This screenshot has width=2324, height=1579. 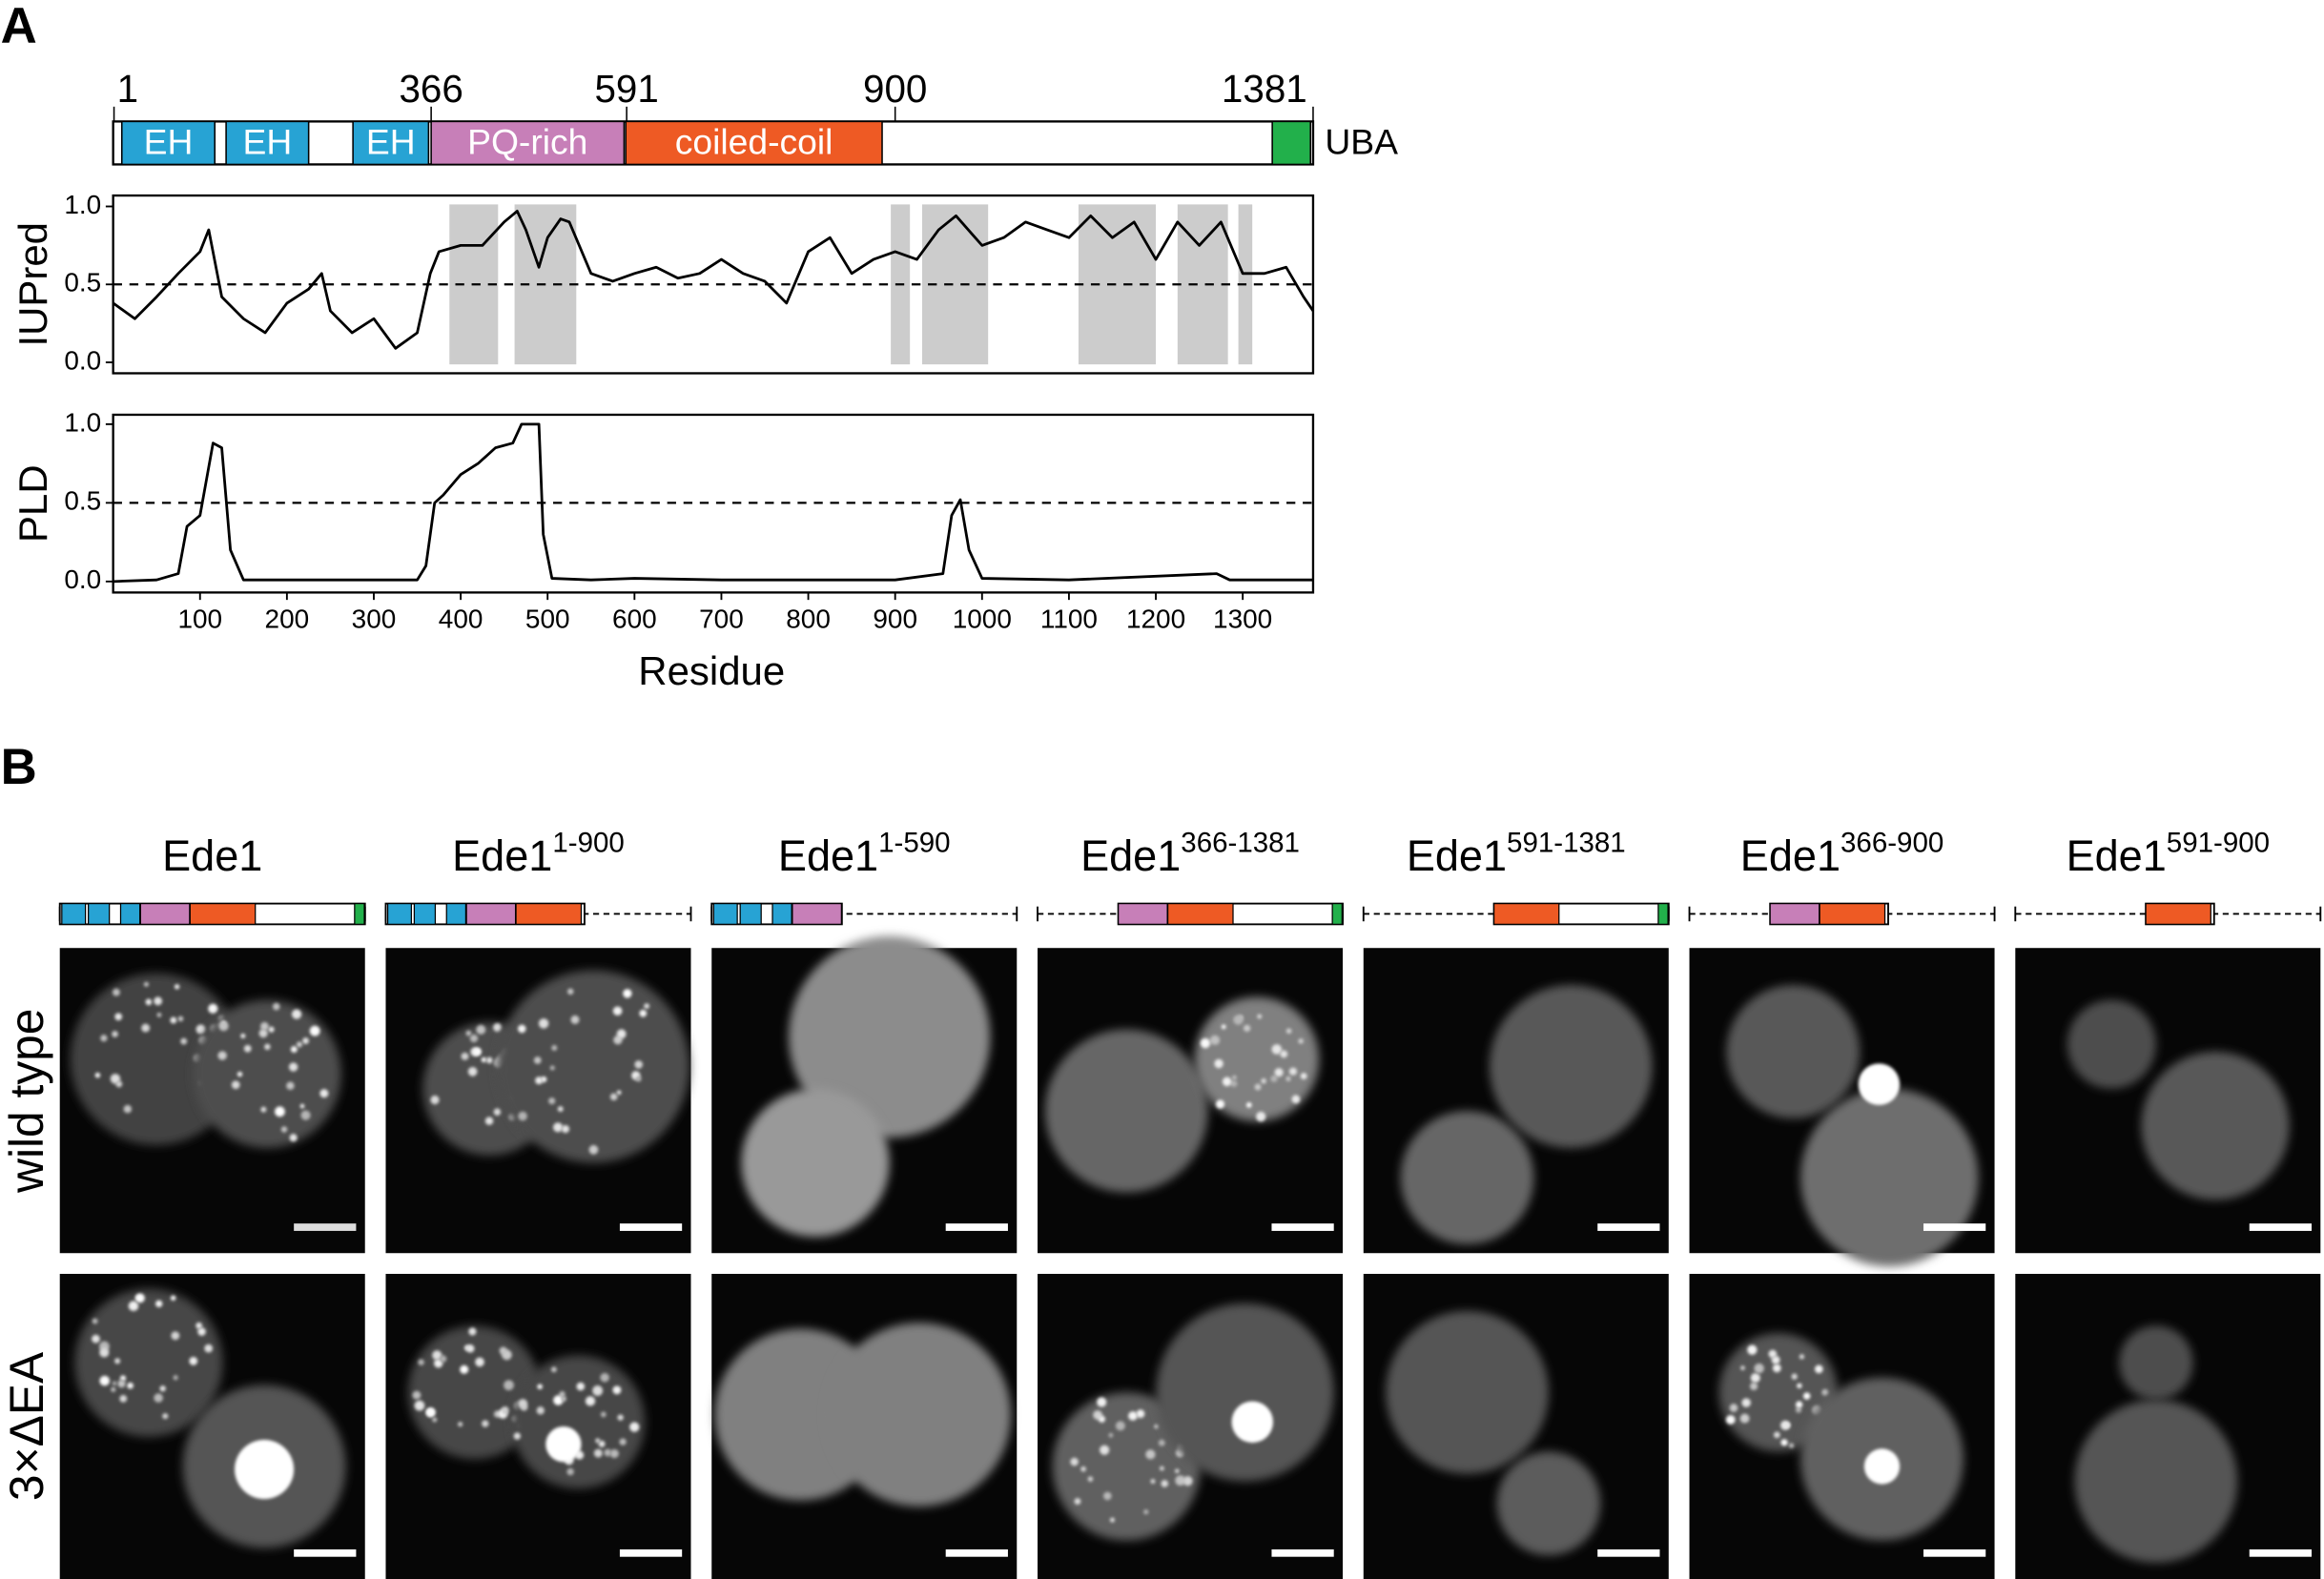 What do you see at coordinates (2168, 853) in the screenshot?
I see `column-title: Ede1591-900` at bounding box center [2168, 853].